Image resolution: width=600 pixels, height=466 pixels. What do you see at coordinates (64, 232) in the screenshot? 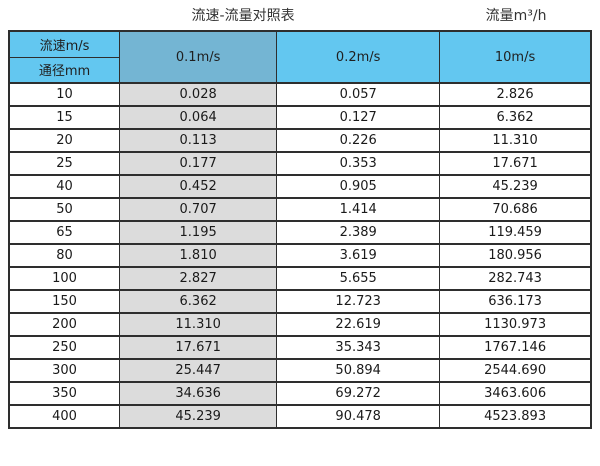
I see `diameter-cell: 65` at bounding box center [64, 232].